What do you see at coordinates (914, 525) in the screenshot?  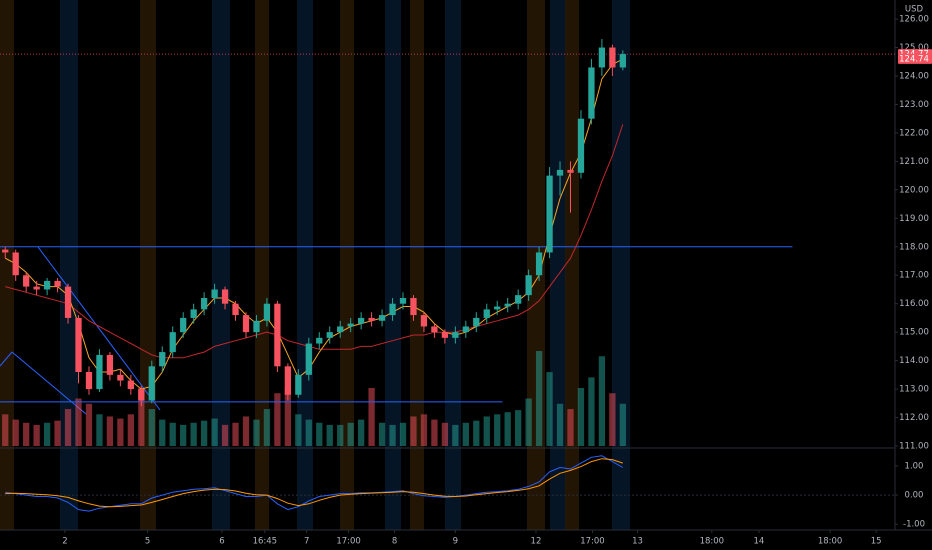 I see `macd-tick-label: -1.00` at bounding box center [914, 525].